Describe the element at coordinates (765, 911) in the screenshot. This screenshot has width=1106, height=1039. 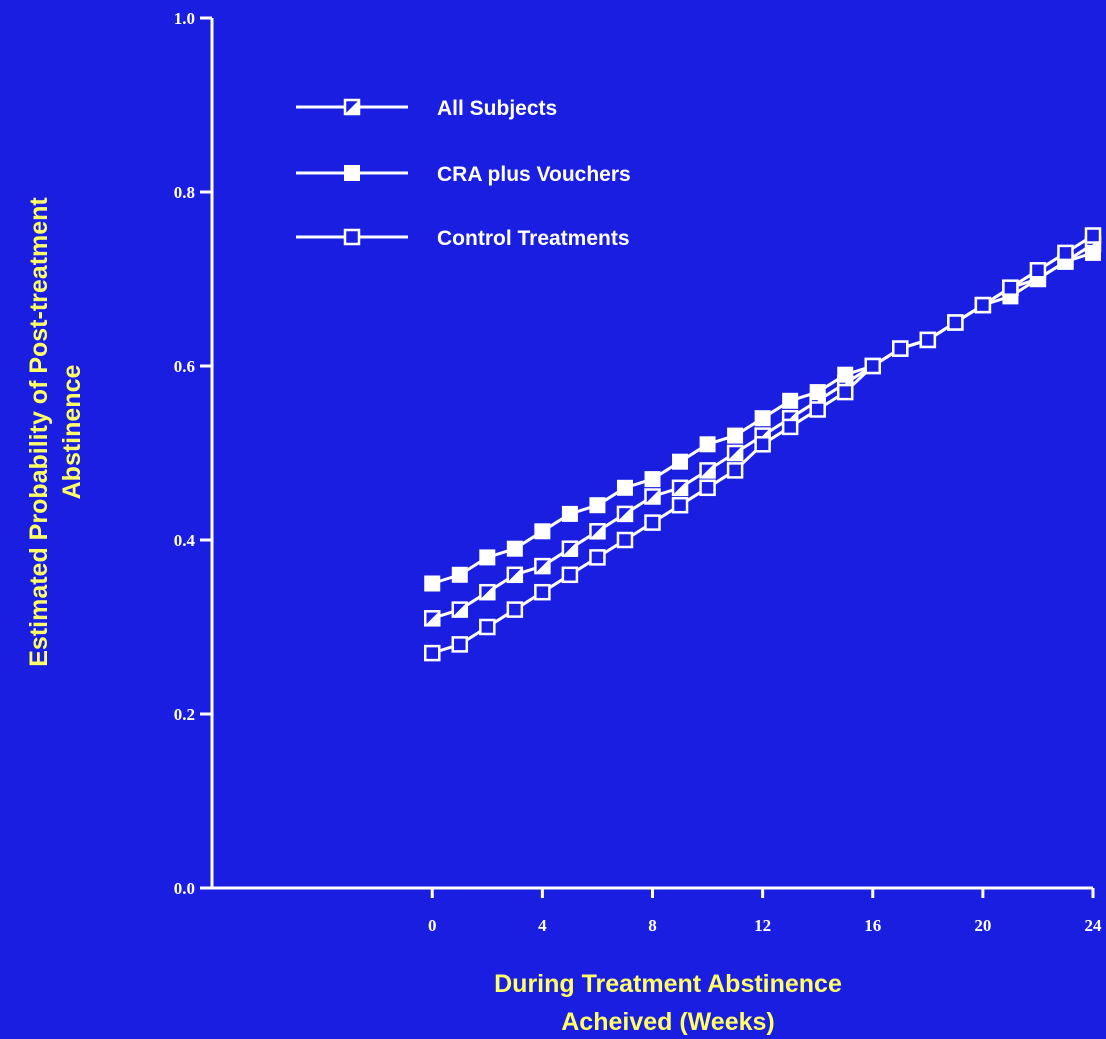
I see `x-axis-ticks: 0 4 8 12 16 20 24` at that location.